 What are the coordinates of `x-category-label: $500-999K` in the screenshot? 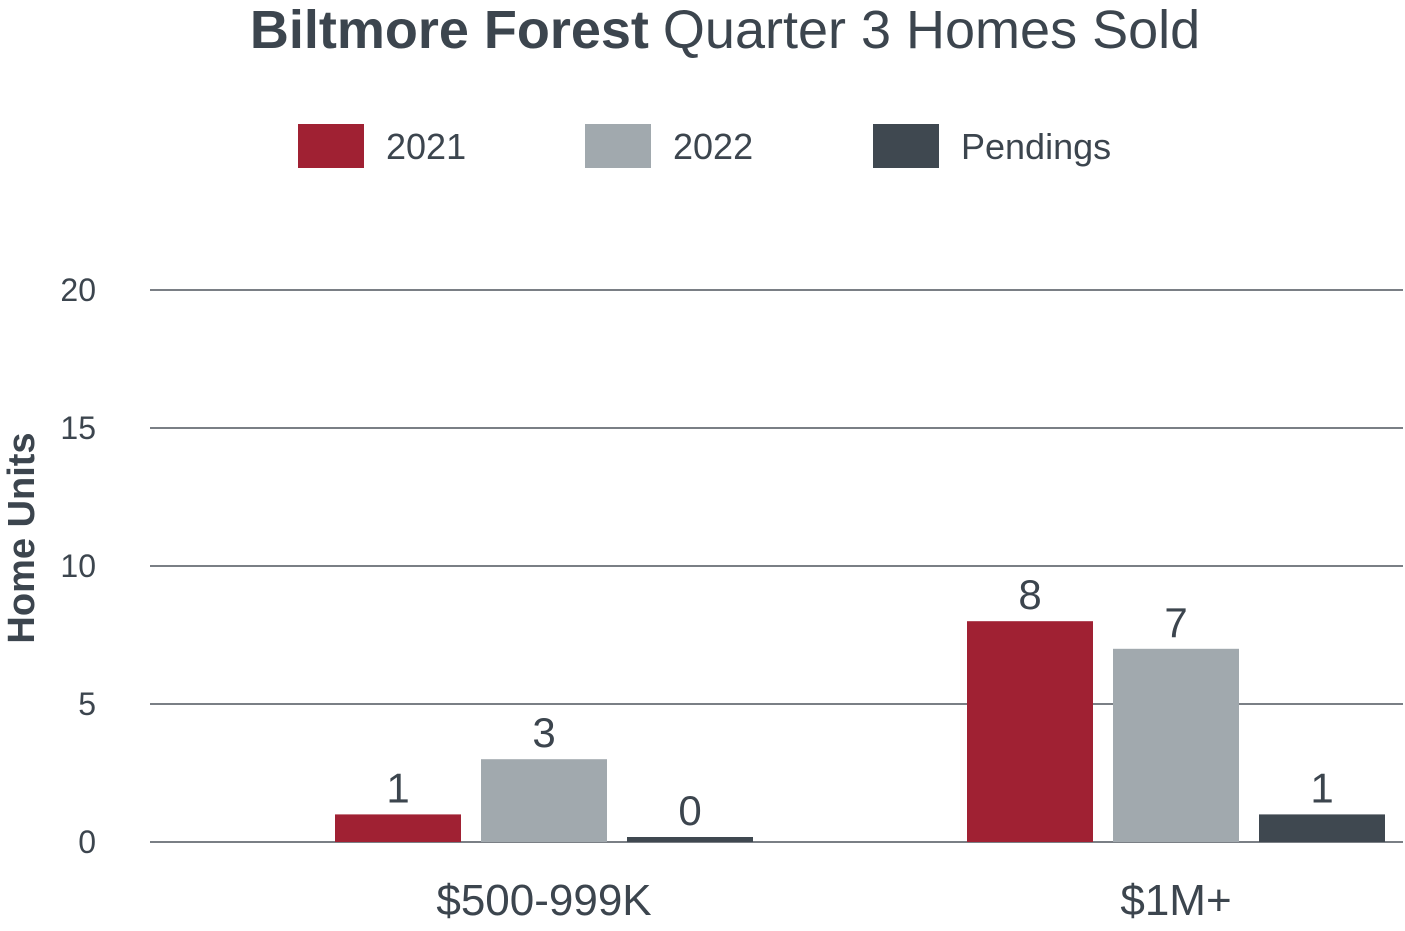 It's located at (543, 900).